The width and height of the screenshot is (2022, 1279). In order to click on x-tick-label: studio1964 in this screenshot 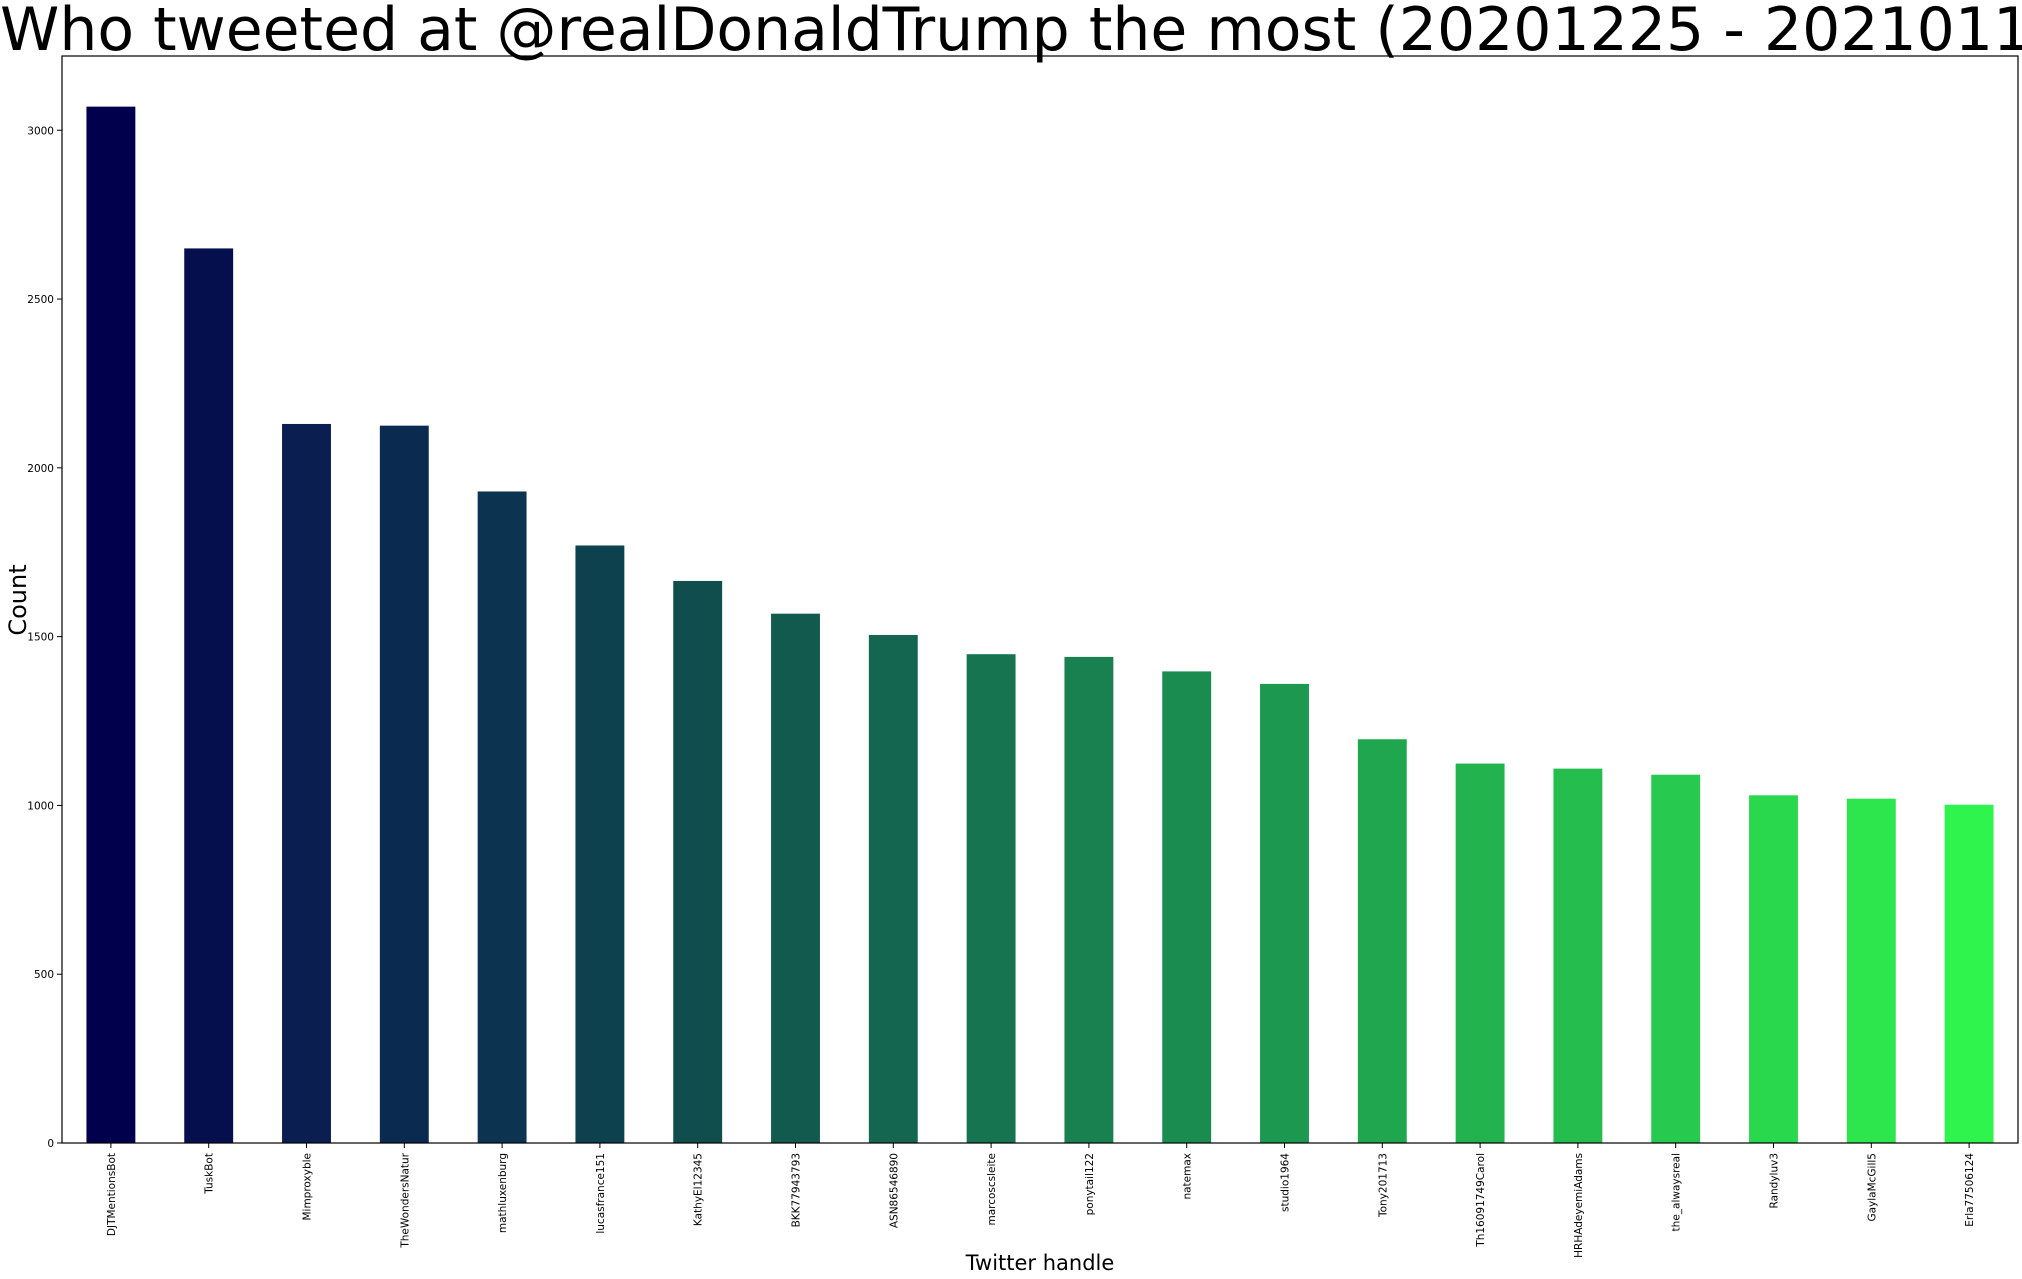, I will do `click(1286, 1182)`.